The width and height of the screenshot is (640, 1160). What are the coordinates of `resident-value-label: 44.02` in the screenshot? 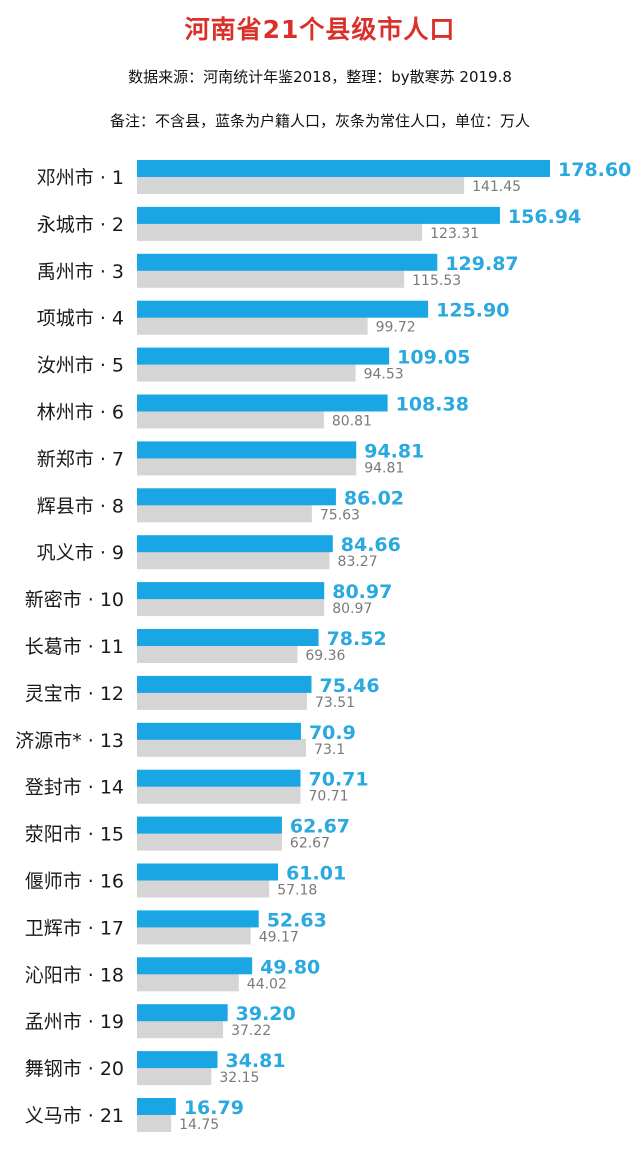 It's located at (267, 984).